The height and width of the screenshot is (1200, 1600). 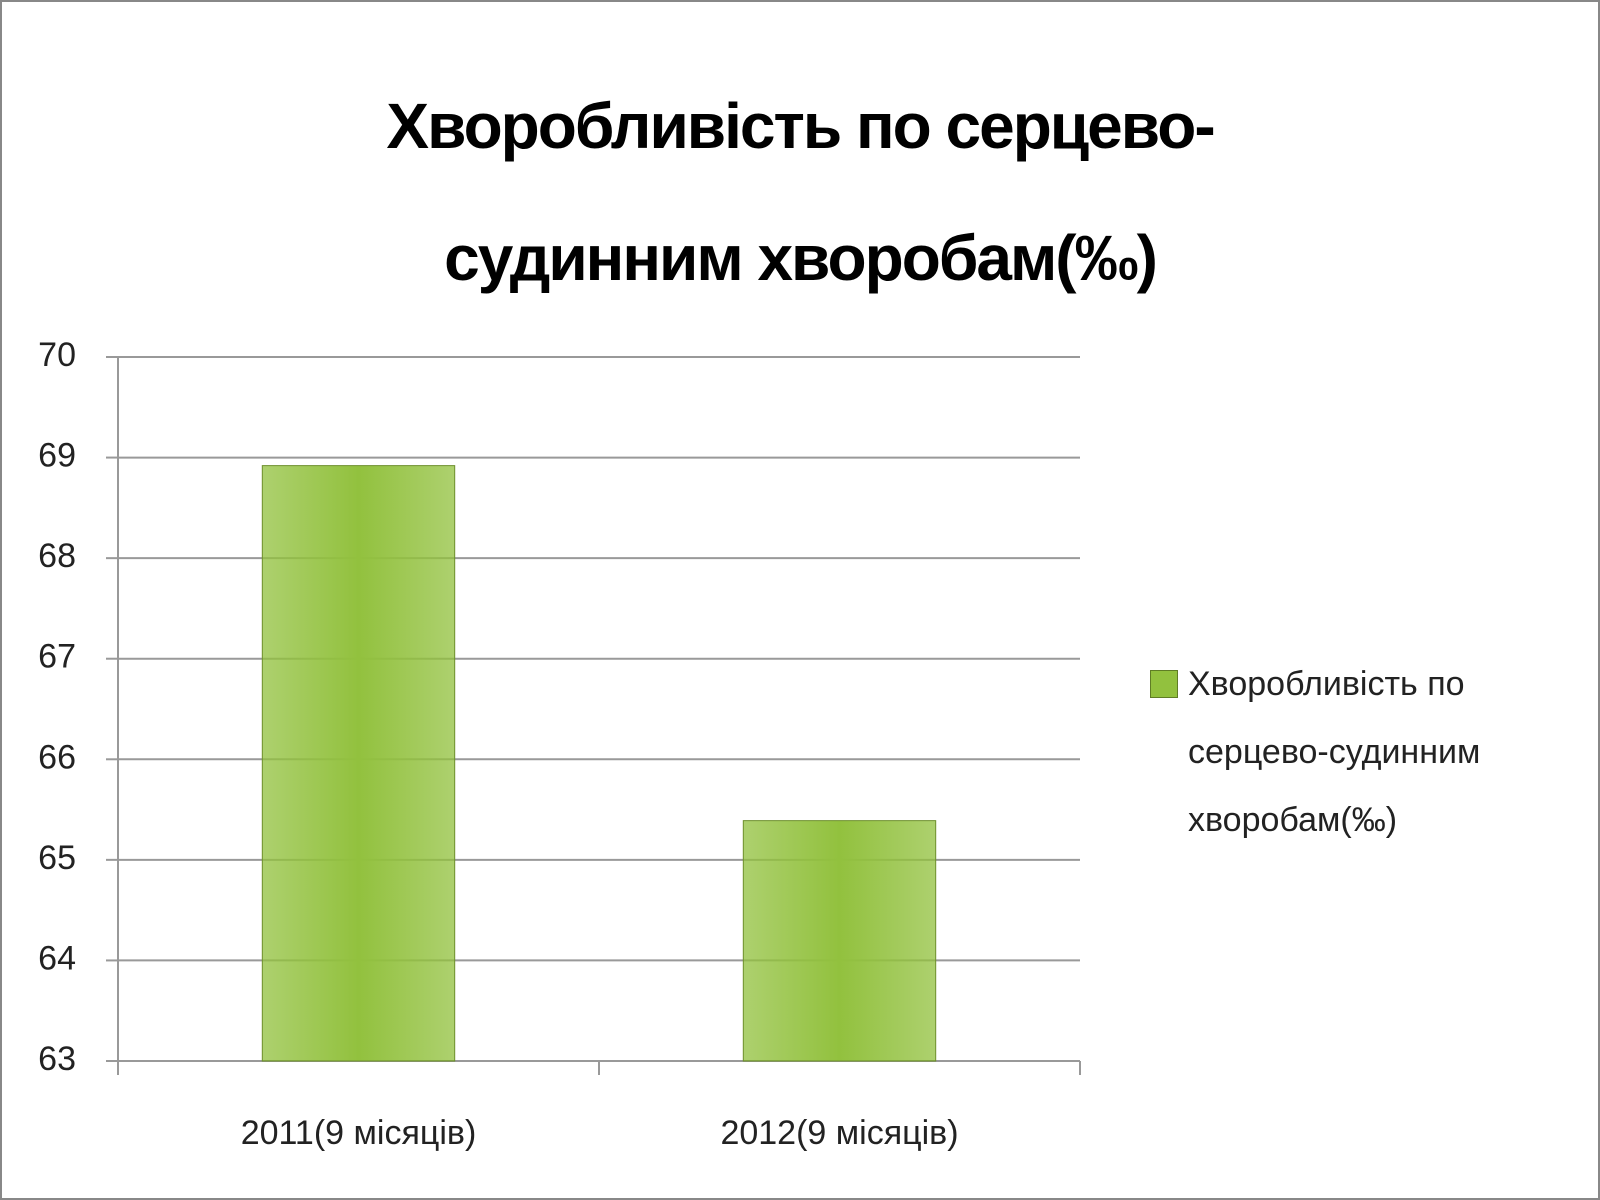 I want to click on y-tick-label: 69, so click(x=57, y=456).